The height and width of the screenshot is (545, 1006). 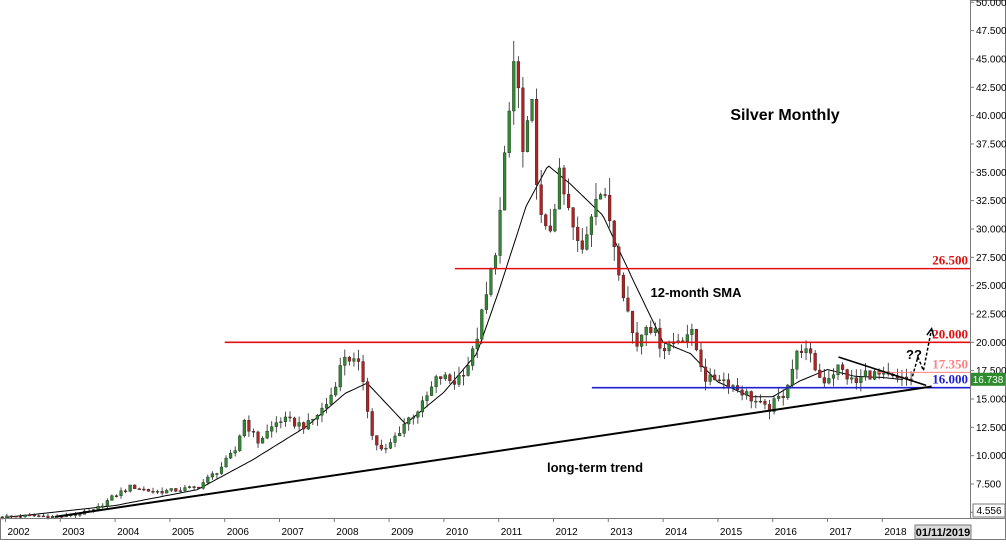 I want to click on x-tick-label: 2002, so click(x=18, y=532).